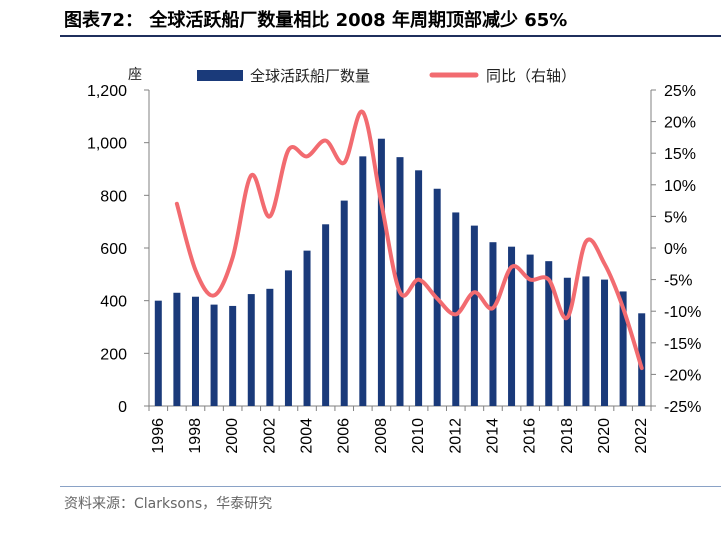 Image resolution: width=721 pixels, height=549 pixels. Describe the element at coordinates (113, 196) in the screenshot. I see `y-left-tick-label: 800` at that location.